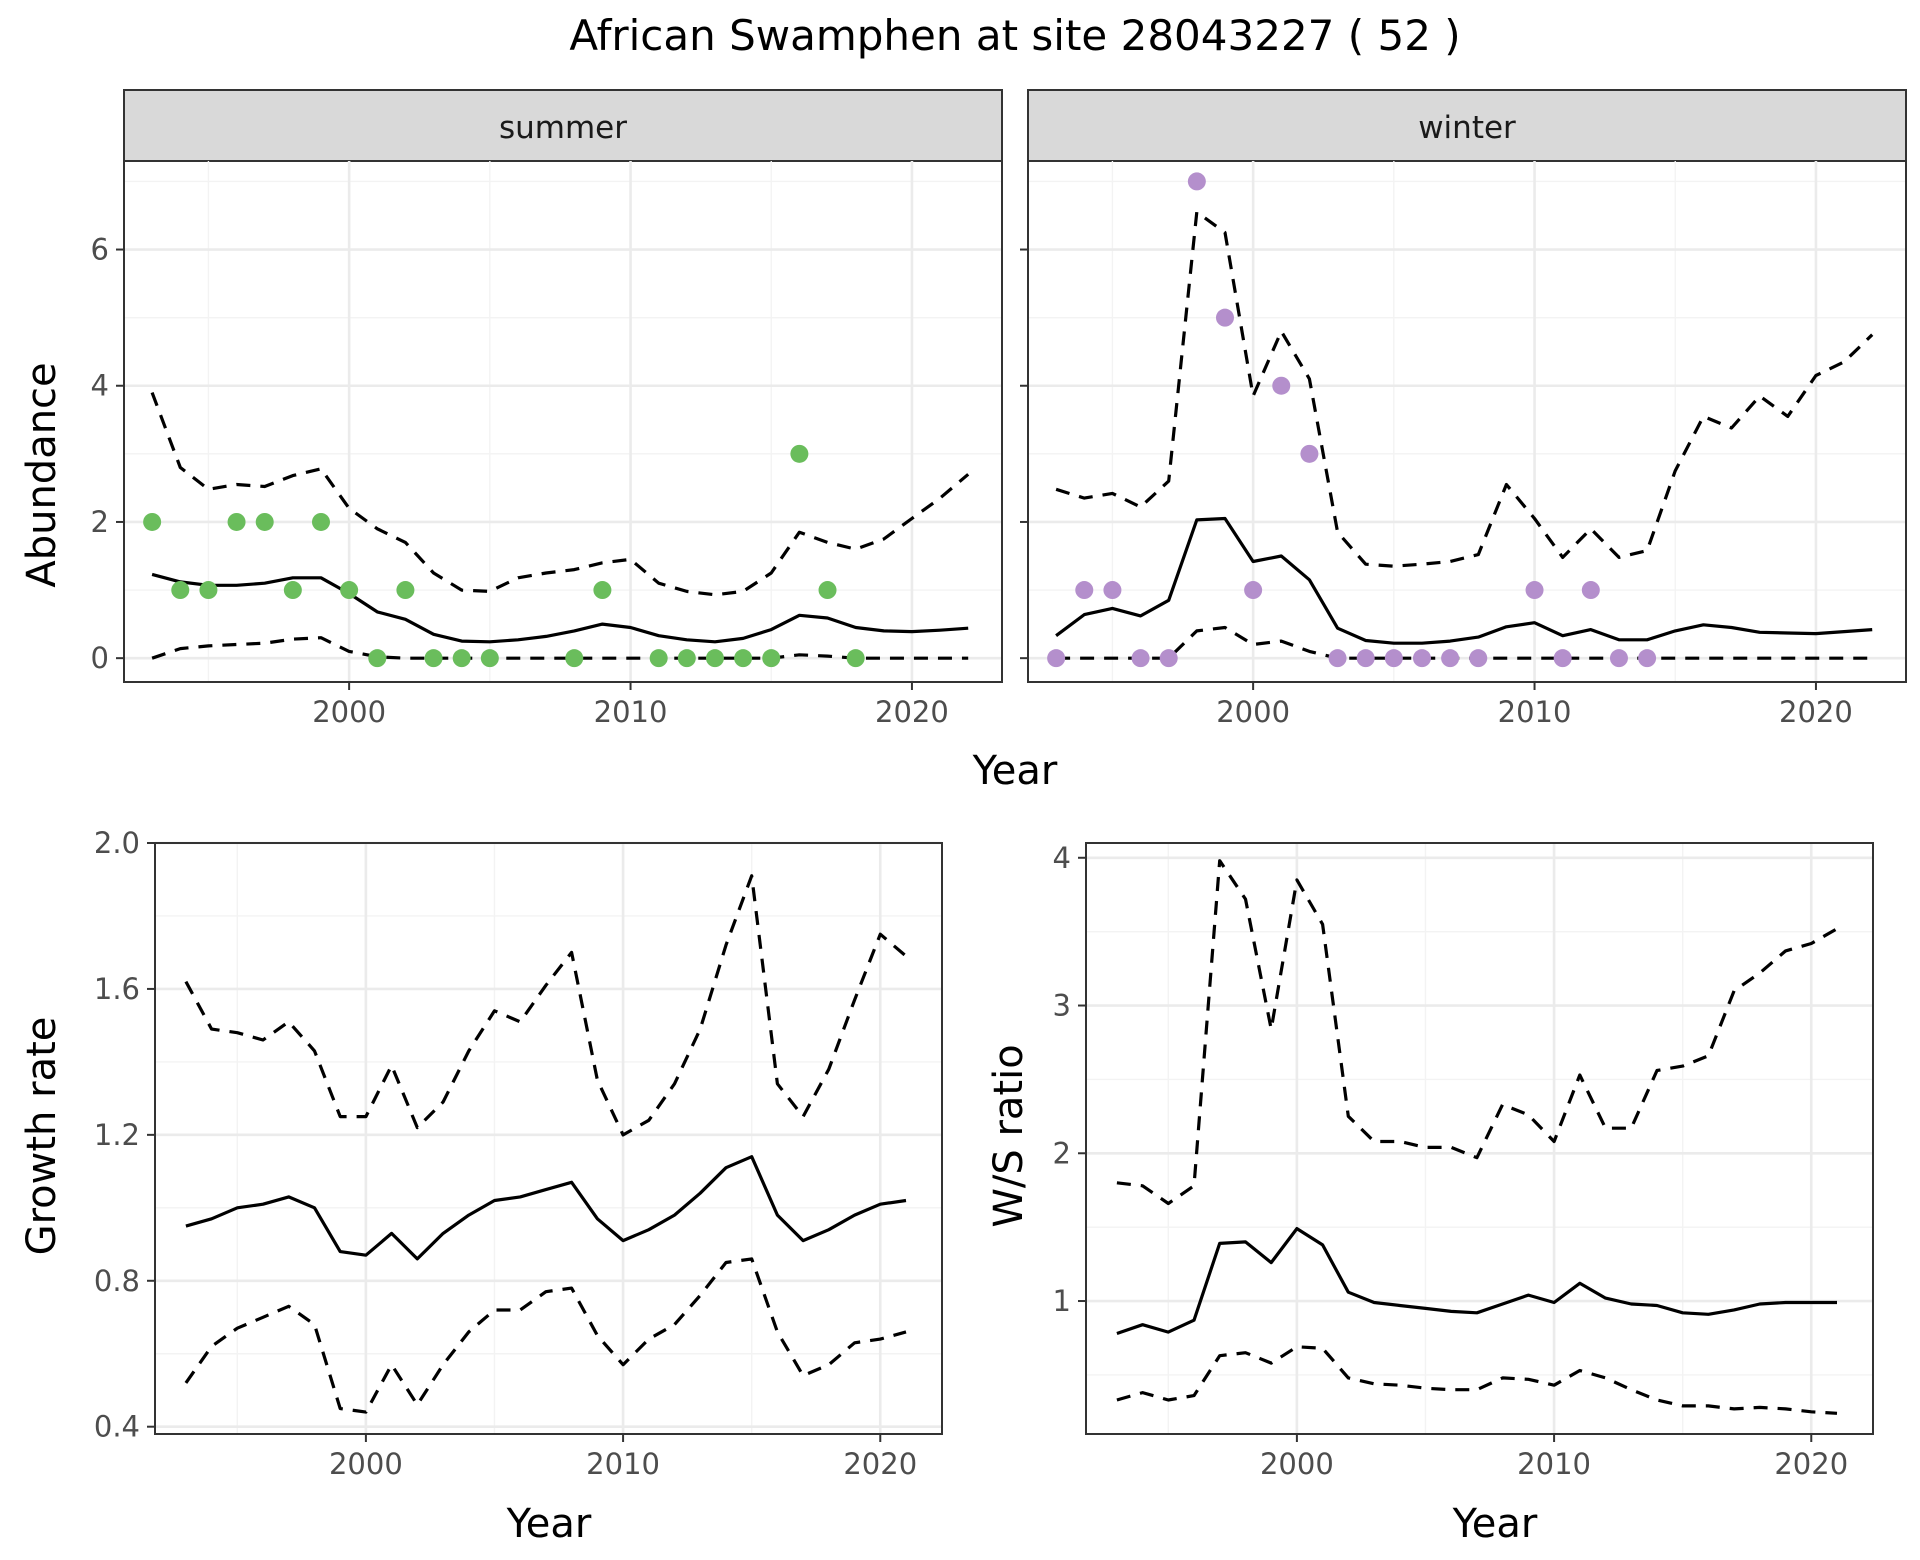 The height and width of the screenshot is (1560, 1920). I want to click on strip-label-summer: summer, so click(563, 128).